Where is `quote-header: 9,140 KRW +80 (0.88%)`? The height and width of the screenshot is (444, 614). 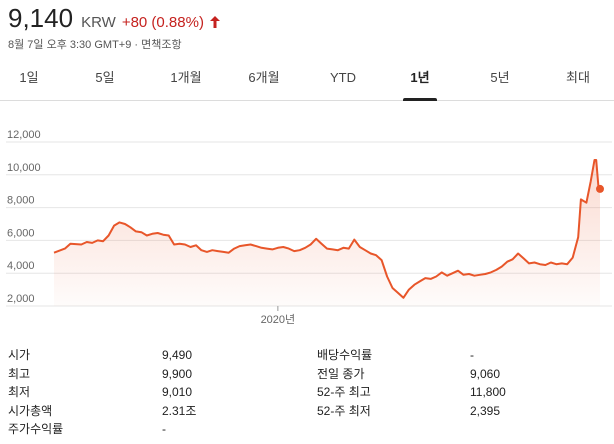
quote-header: 9,140 KRW +80 (0.88%) is located at coordinates (114, 18).